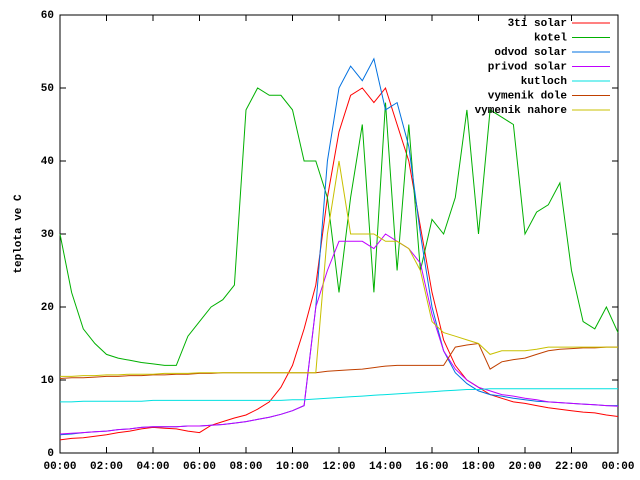 This screenshot has height=480, width=640. What do you see at coordinates (106, 467) in the screenshot?
I see `x-tick-label: 02:00` at bounding box center [106, 467].